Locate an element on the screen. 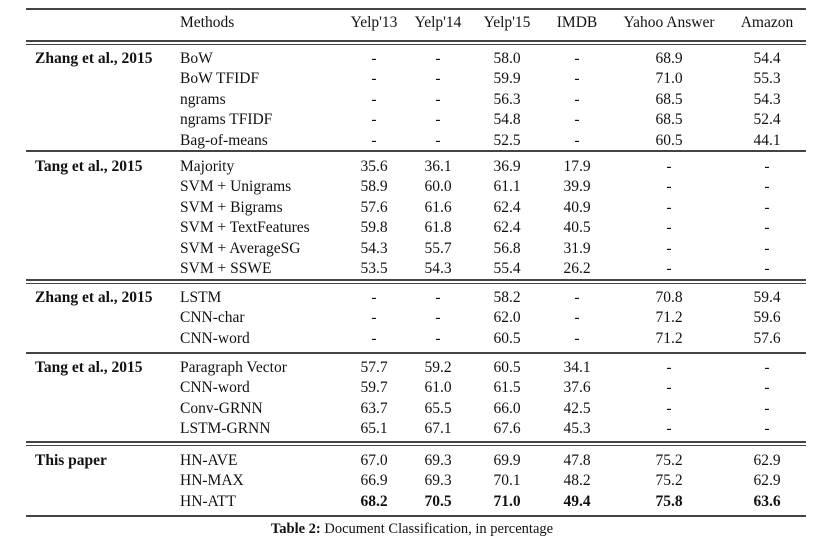  table-cell: 57.6 is located at coordinates (374, 207).